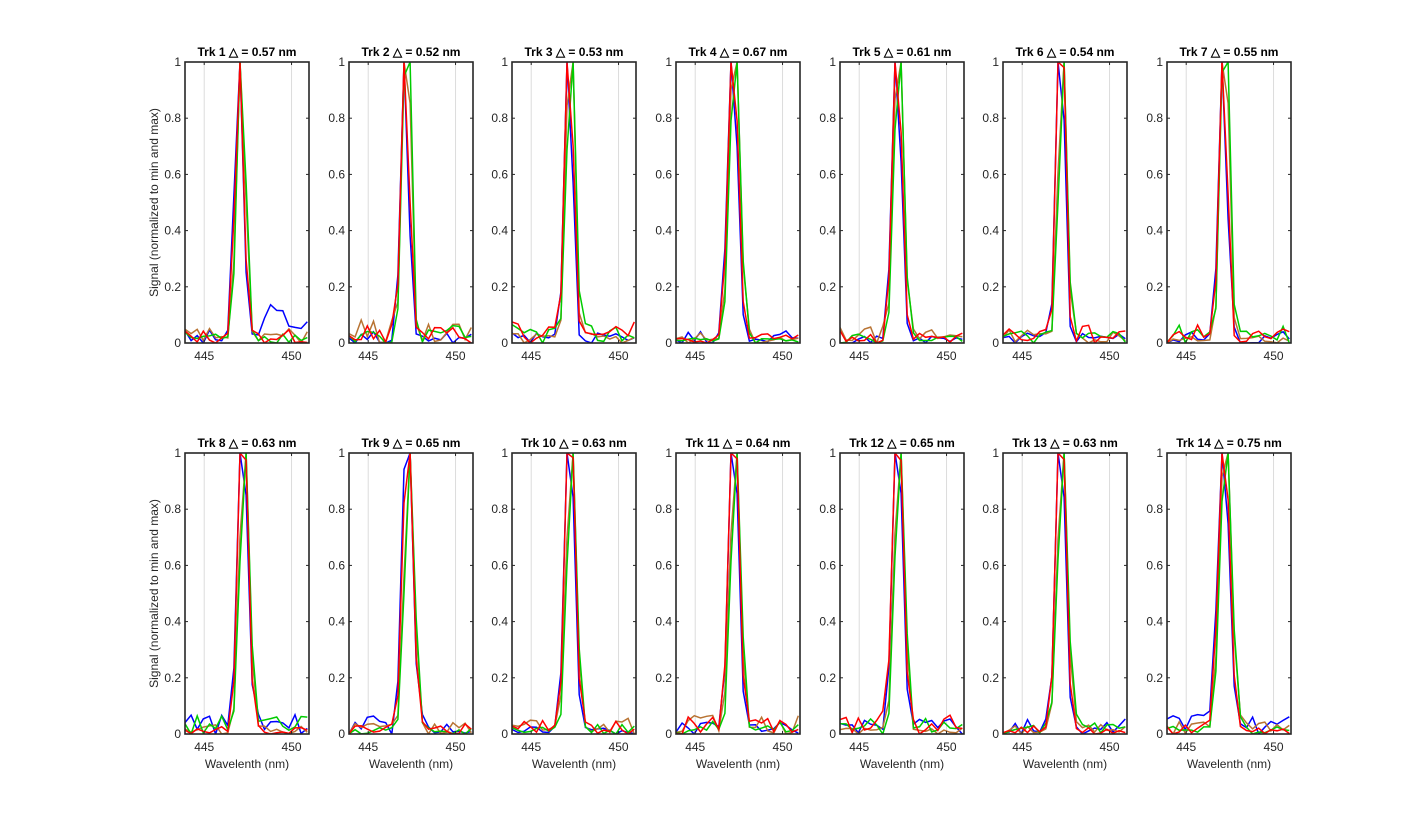 The width and height of the screenshot is (1425, 825). I want to click on panel-title: Trk 8 △ = 0.63 nm, so click(247, 443).